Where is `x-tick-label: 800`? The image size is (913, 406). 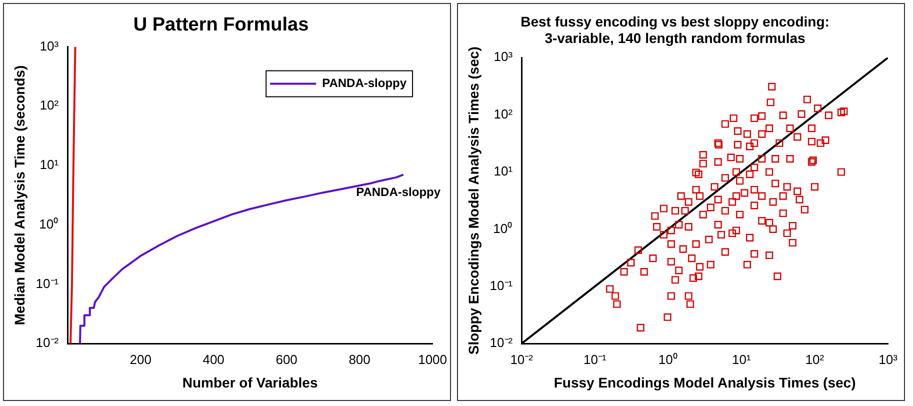 x-tick-label: 800 is located at coordinates (359, 359).